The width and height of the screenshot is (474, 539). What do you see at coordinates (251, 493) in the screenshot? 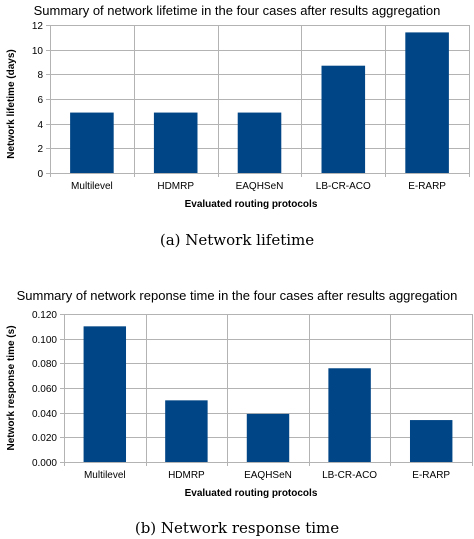
I see `chart-b-xlabel: Evaluated routing protocols` at bounding box center [251, 493].